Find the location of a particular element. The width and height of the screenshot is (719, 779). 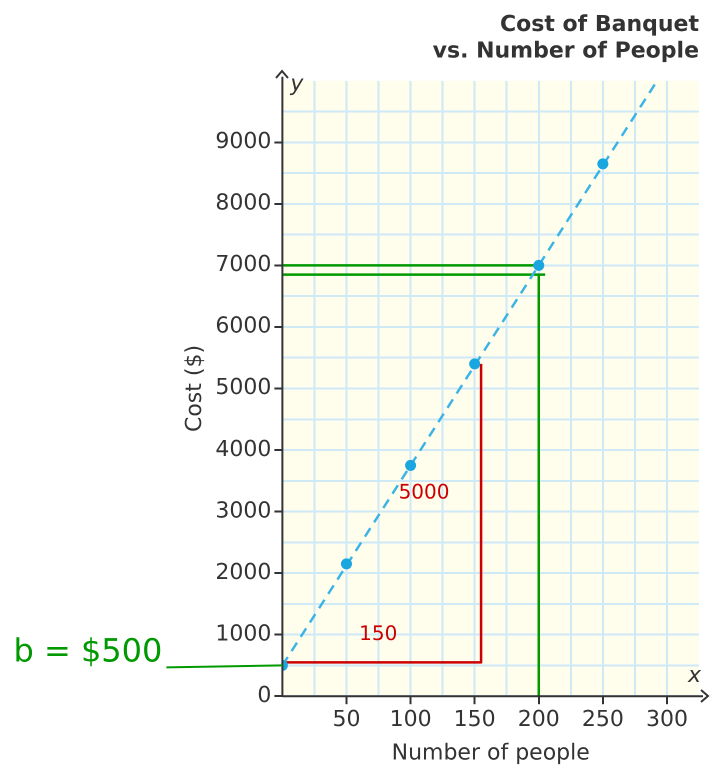

y-tick-label: 1000 is located at coordinates (243, 633).